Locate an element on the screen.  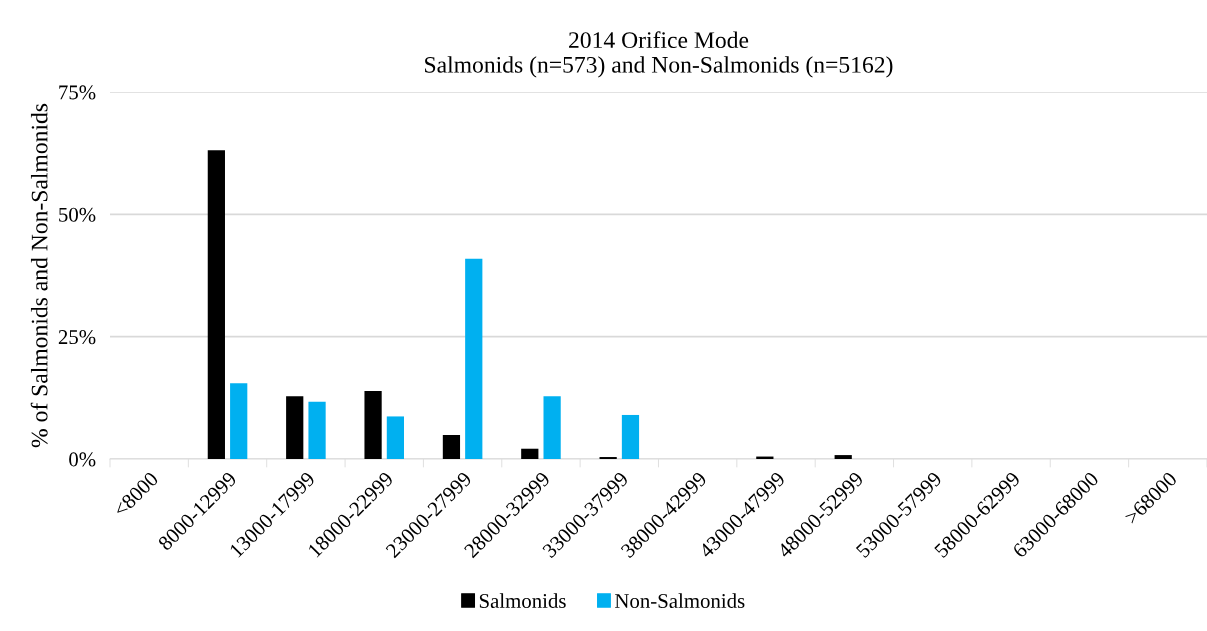
legend-label: Non-Salmonids is located at coordinates (679, 601).